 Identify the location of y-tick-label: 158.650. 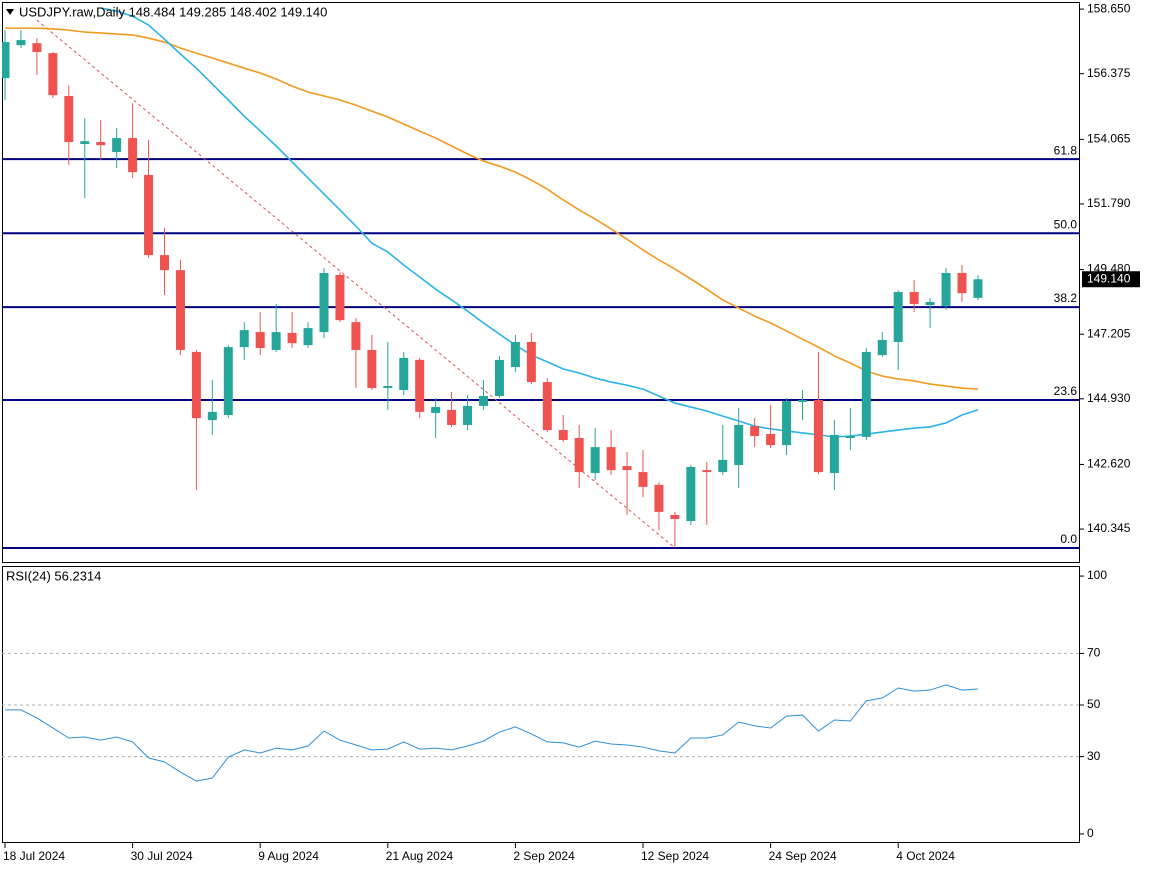
(1109, 8).